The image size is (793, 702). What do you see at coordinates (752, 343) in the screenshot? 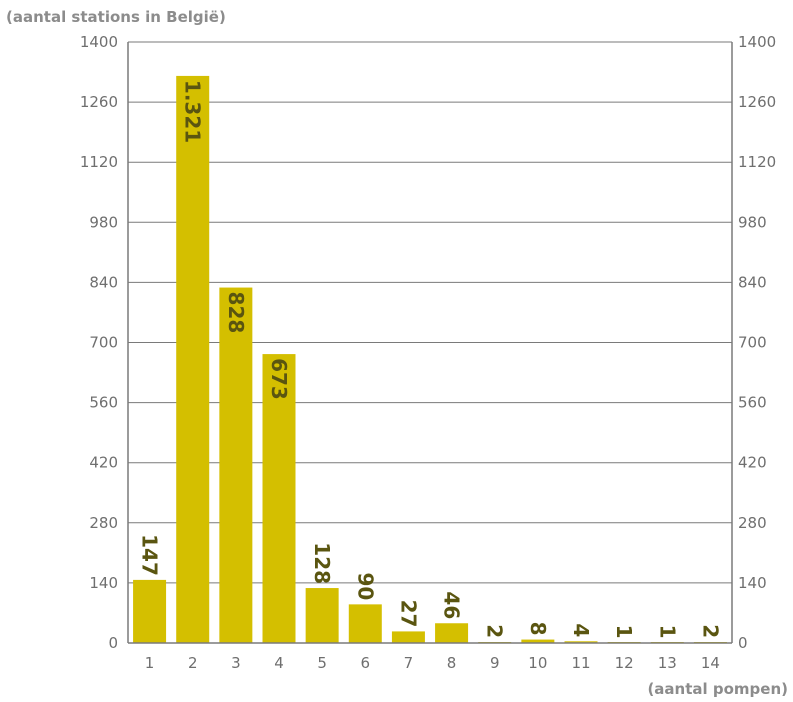
I see `y-tick-label-right: 700` at bounding box center [752, 343].